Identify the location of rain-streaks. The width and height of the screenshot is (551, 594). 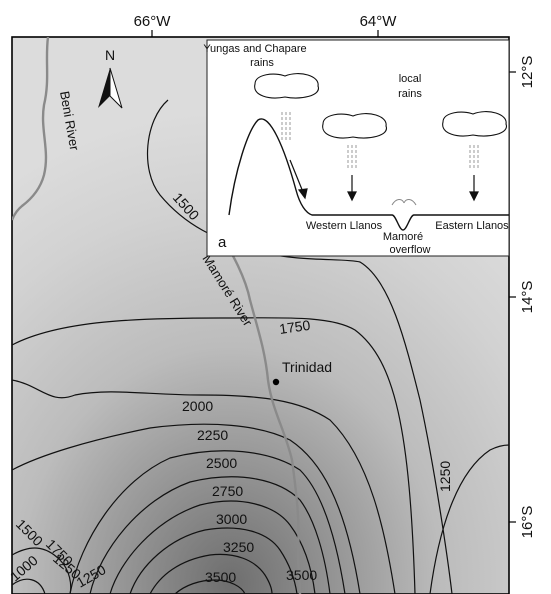
(380, 141).